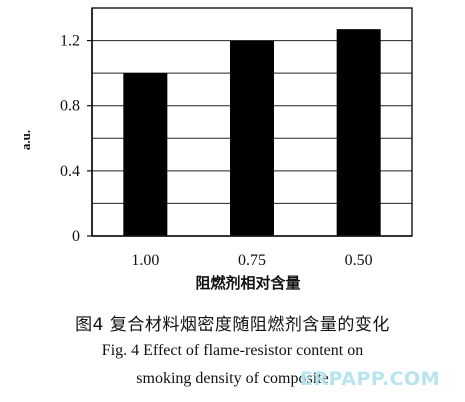 This screenshot has width=465, height=402. Describe the element at coordinates (247, 283) in the screenshot. I see `x-axis-label: 阻燃剂相对含量` at that location.